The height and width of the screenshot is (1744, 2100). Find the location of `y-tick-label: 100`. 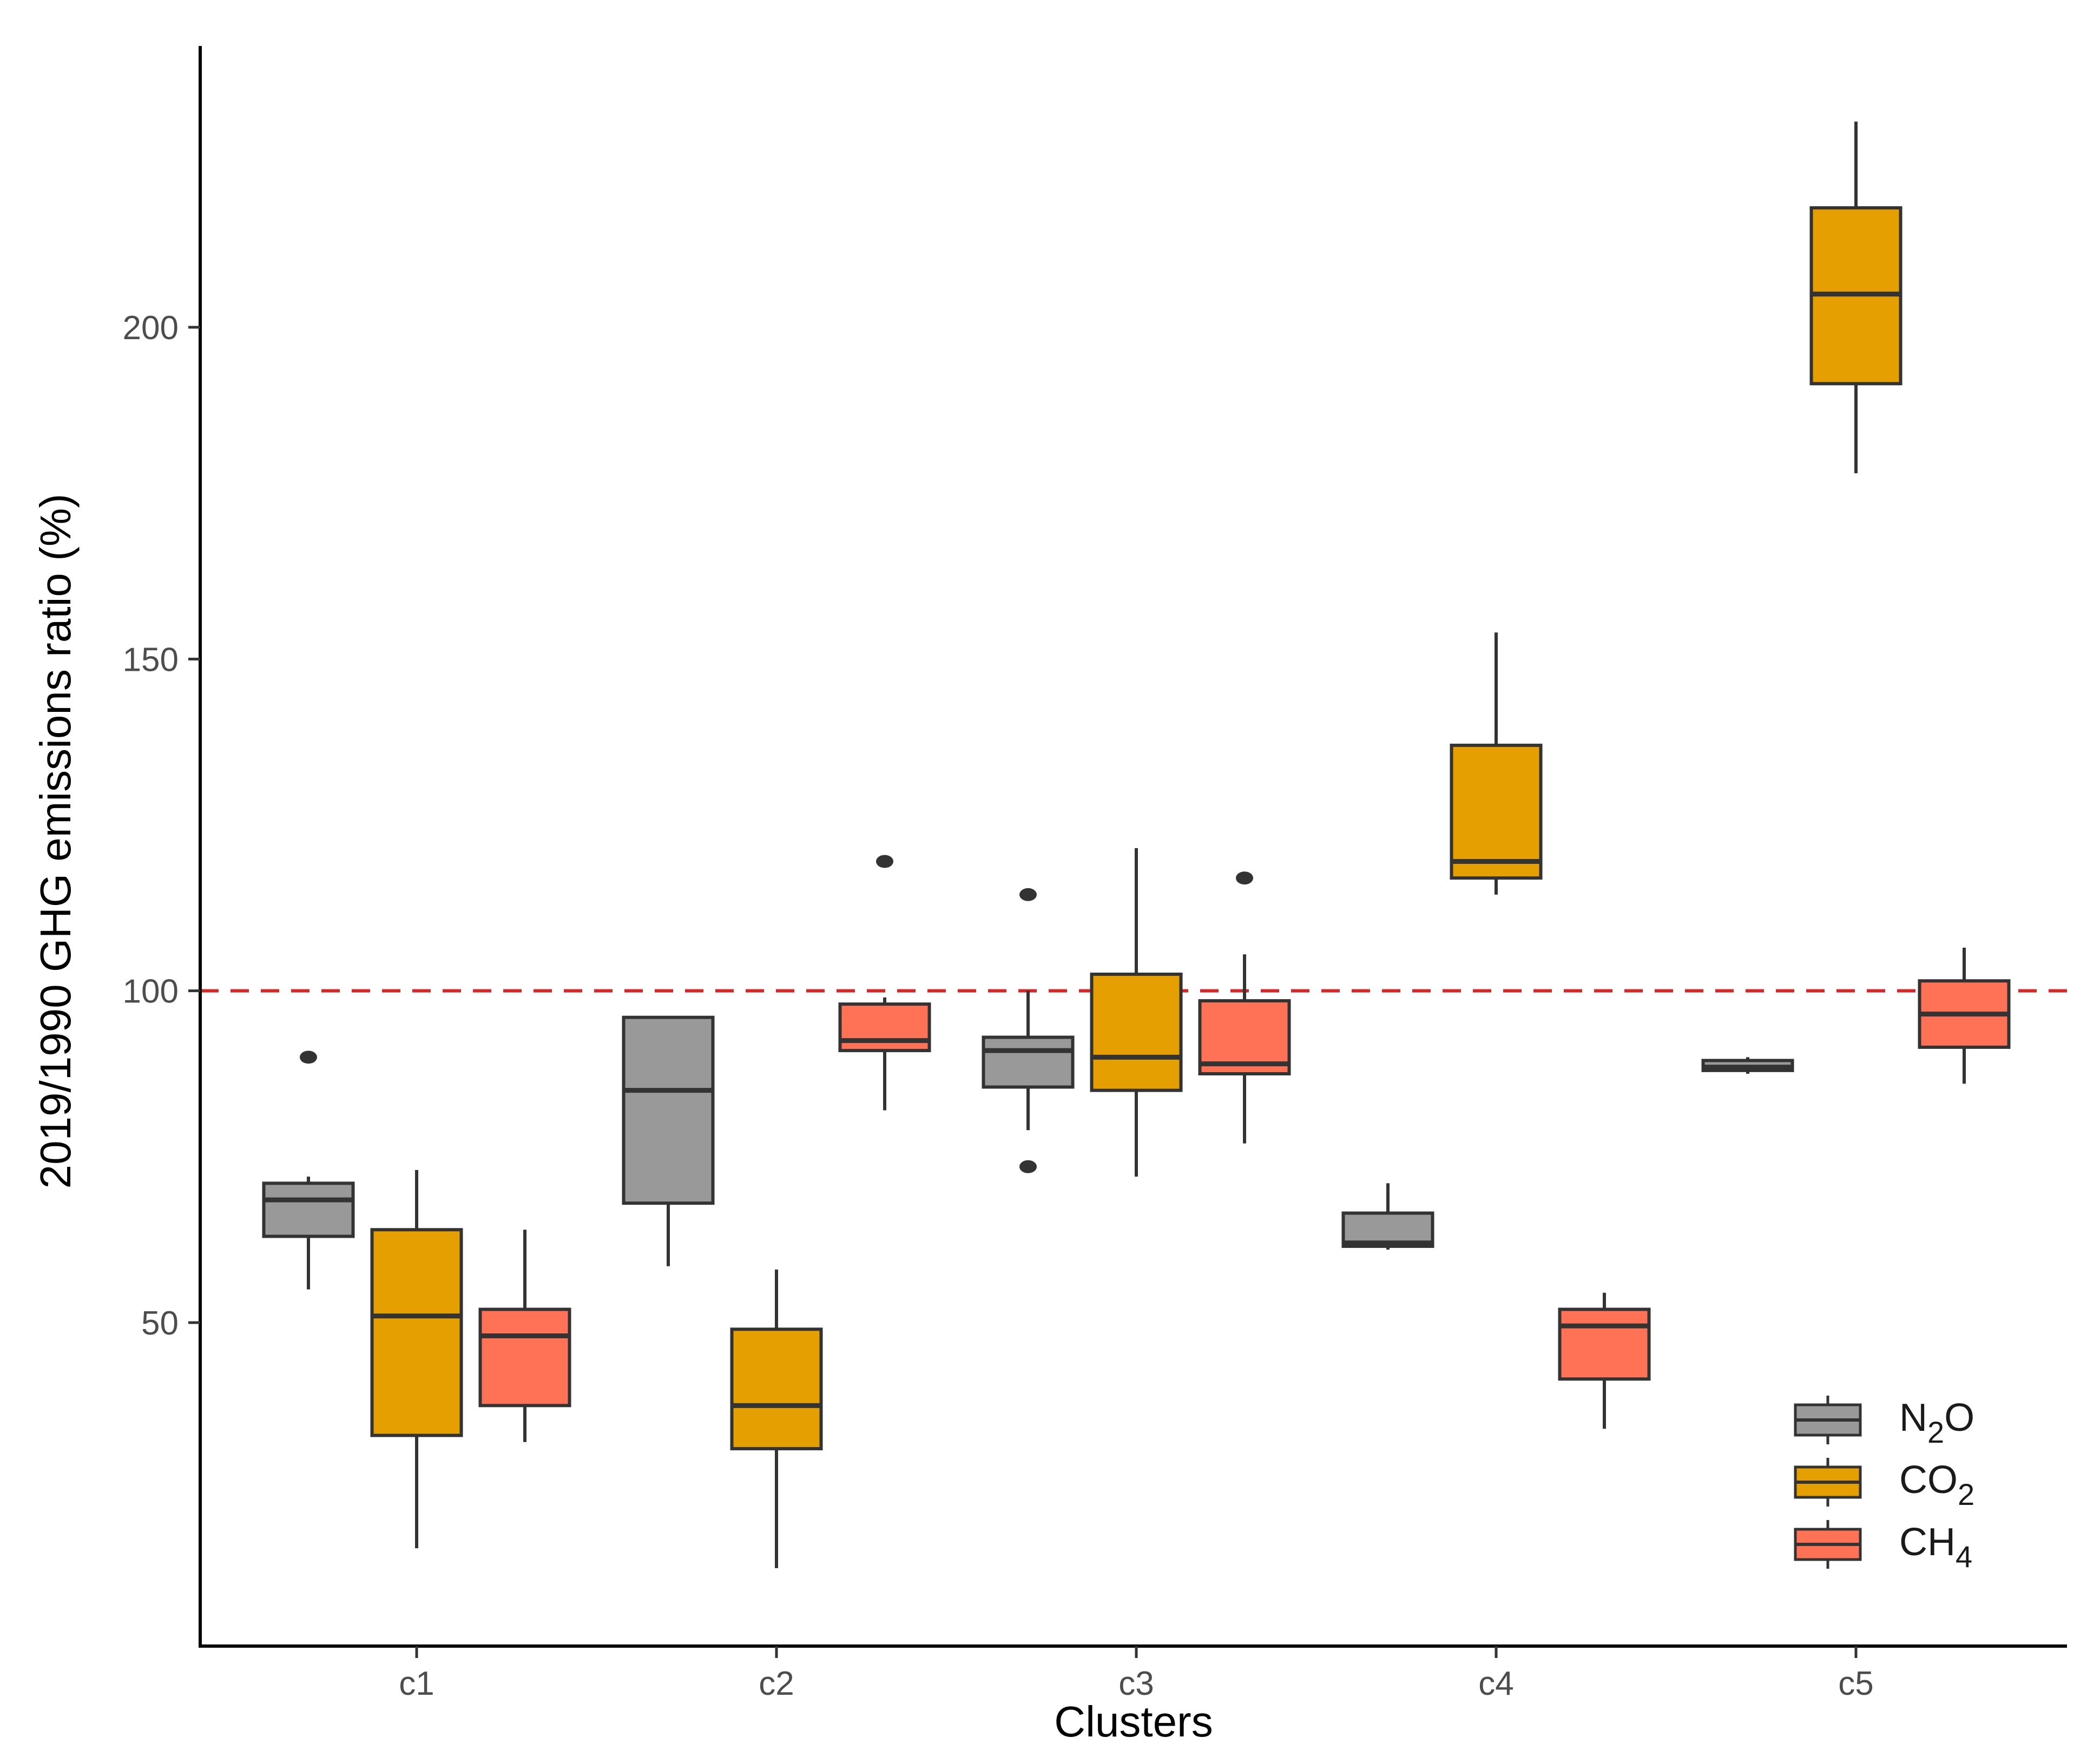

y-tick-label: 100 is located at coordinates (151, 991).